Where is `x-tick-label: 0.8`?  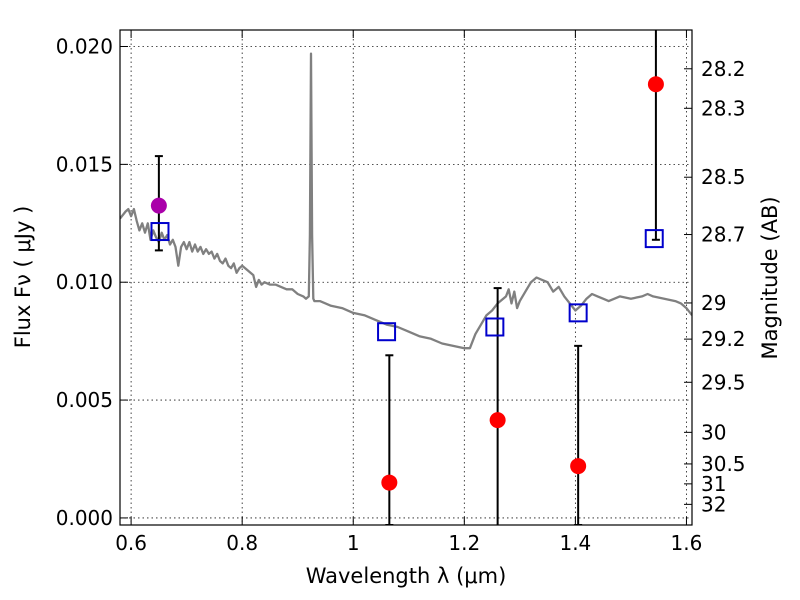 x-tick-label: 0.8 is located at coordinates (242, 543).